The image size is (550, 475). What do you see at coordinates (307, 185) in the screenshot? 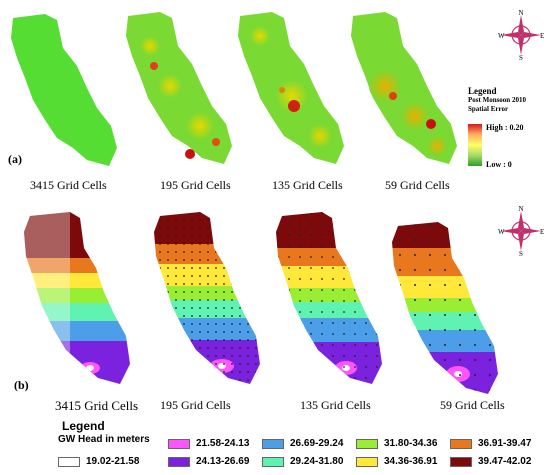
I see `caption-a-3: 135 Grid Cells` at bounding box center [307, 185].